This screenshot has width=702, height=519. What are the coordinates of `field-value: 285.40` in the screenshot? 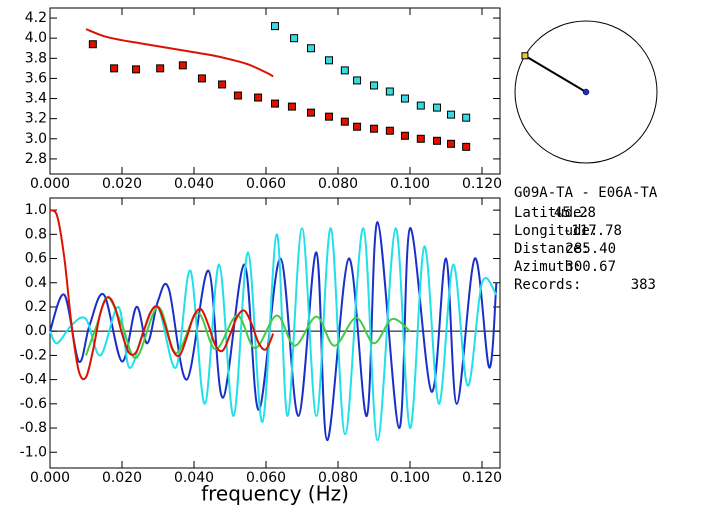 It's located at (590, 249).